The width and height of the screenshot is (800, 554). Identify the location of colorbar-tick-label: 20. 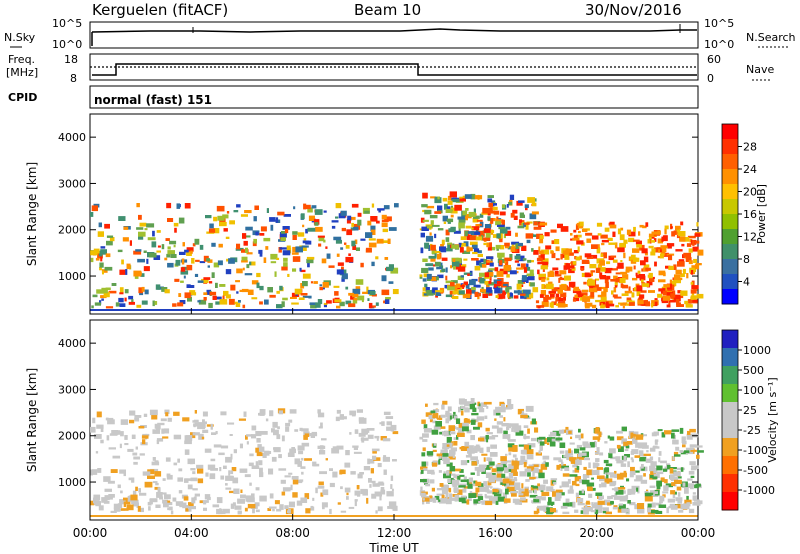
(750, 192).